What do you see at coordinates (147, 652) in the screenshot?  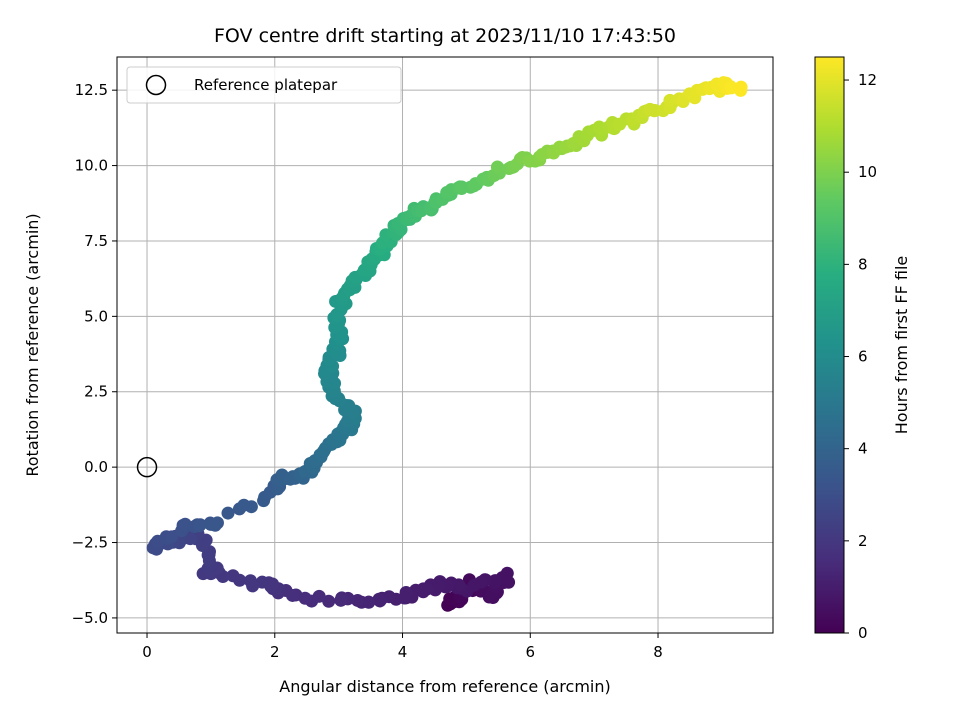 I see `x-tick-label: 0` at bounding box center [147, 652].